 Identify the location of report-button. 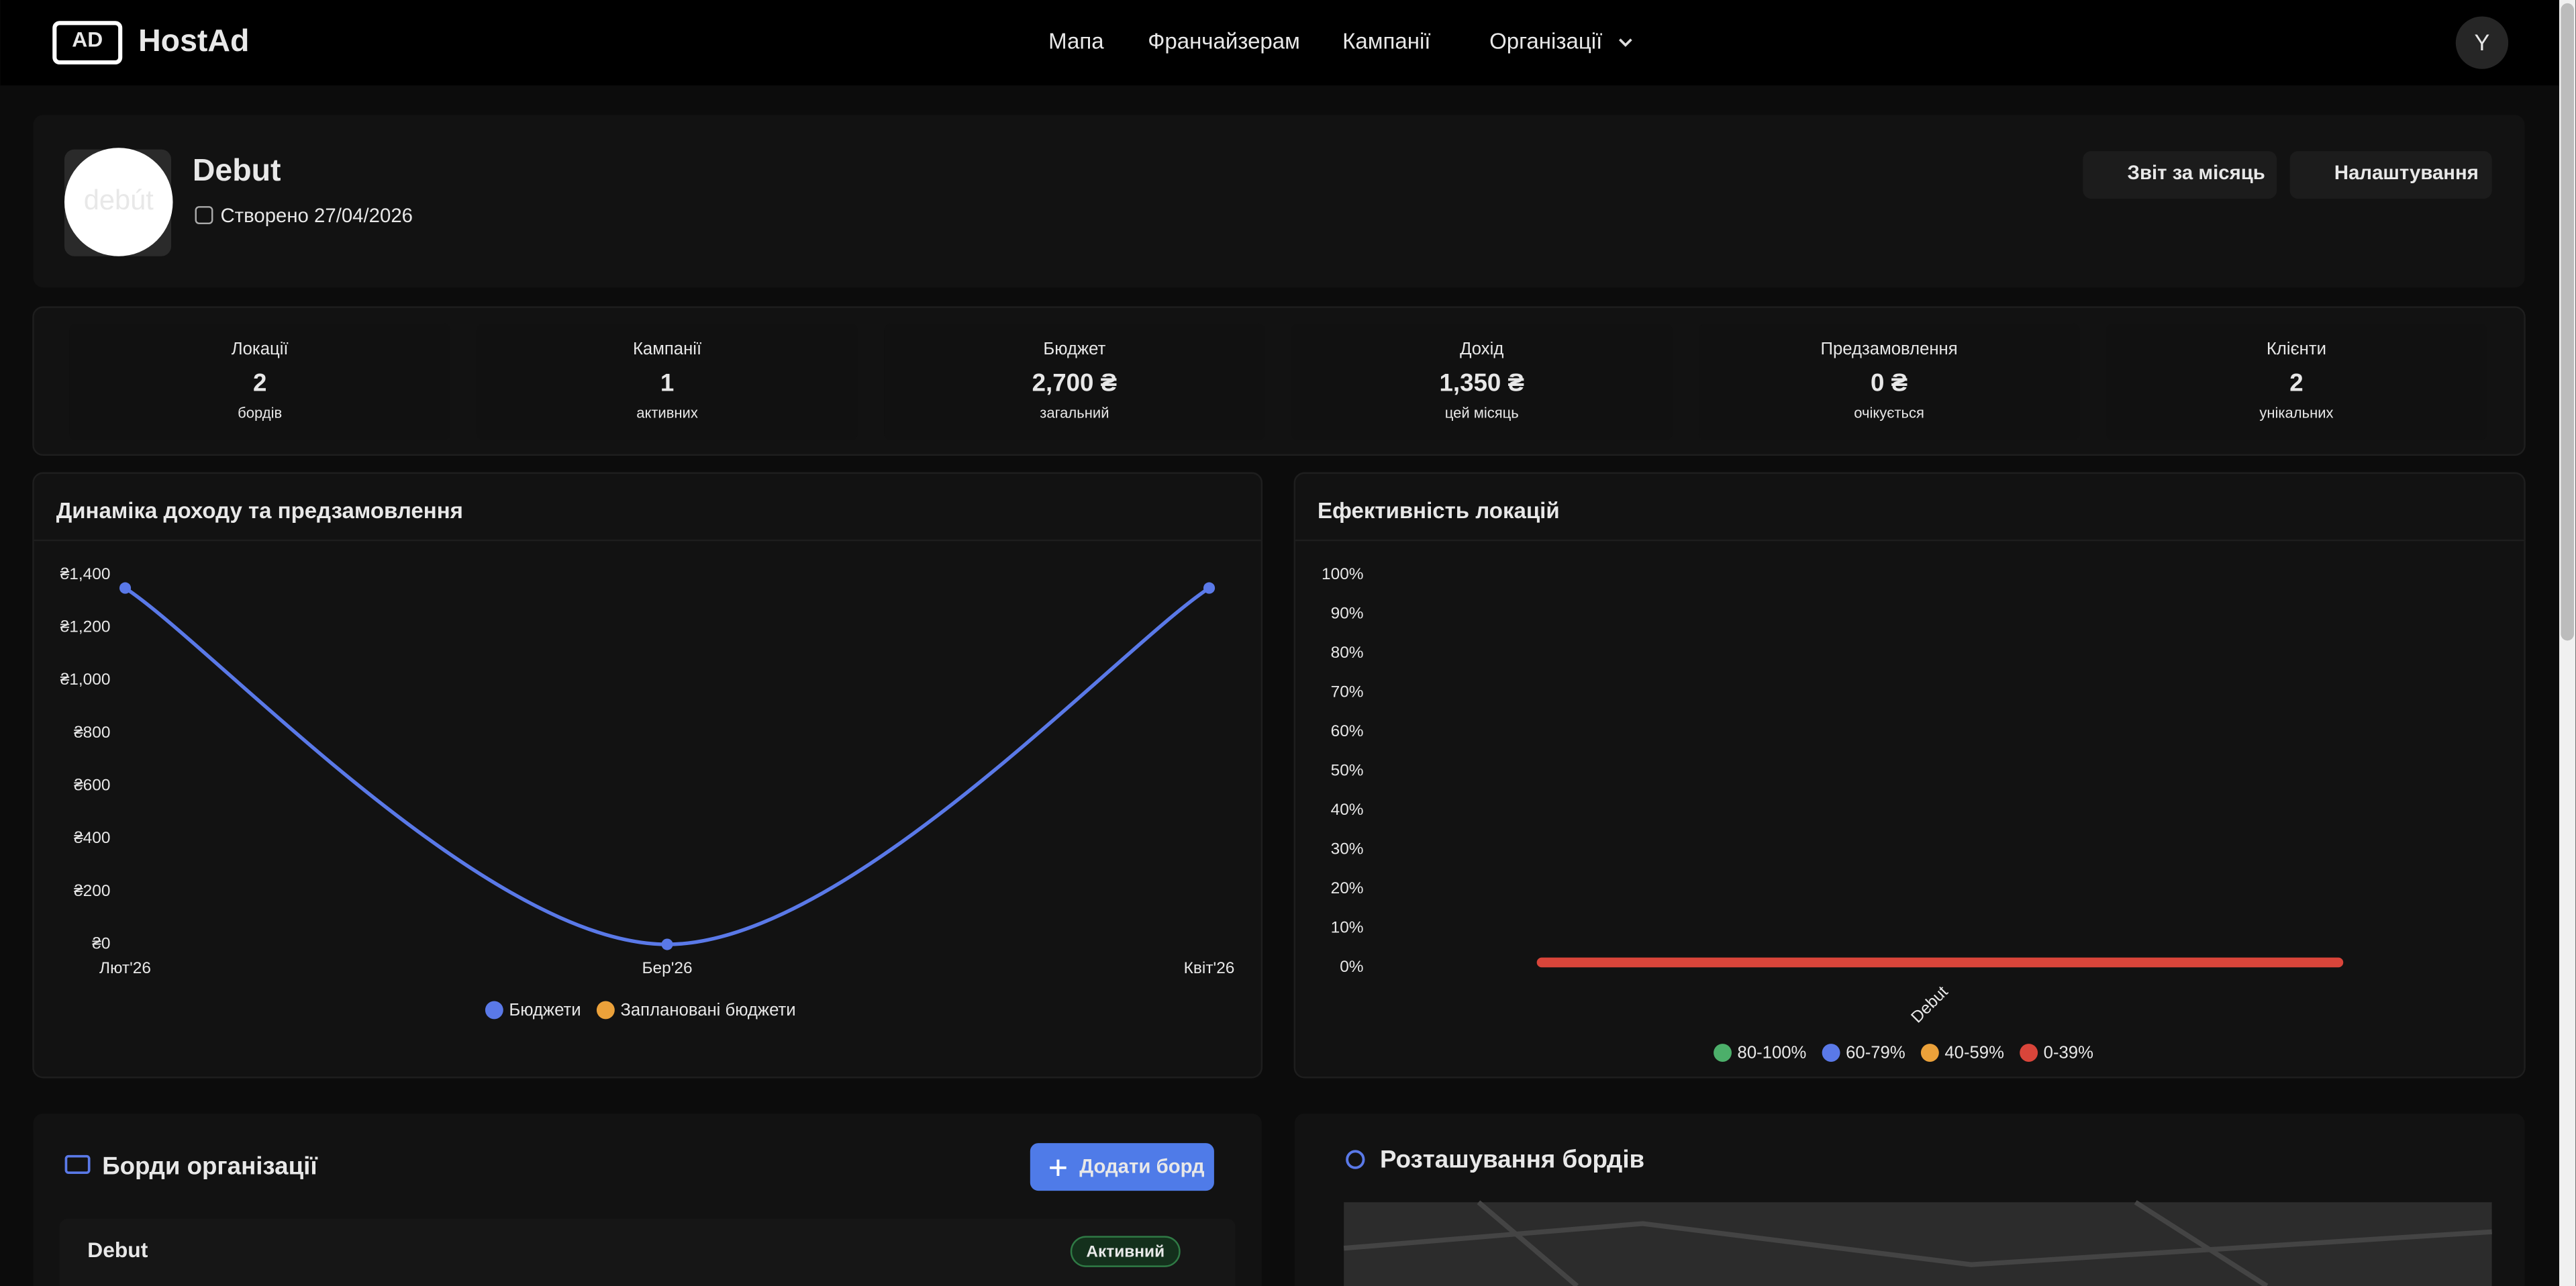
(2180, 175).